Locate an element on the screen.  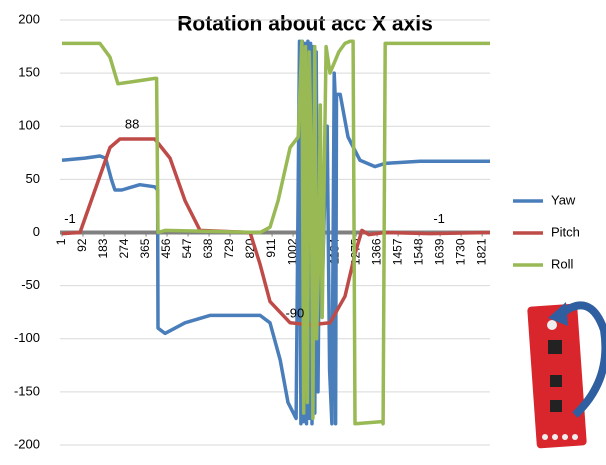
x-tick-label: 183 is located at coordinates (103, 248).